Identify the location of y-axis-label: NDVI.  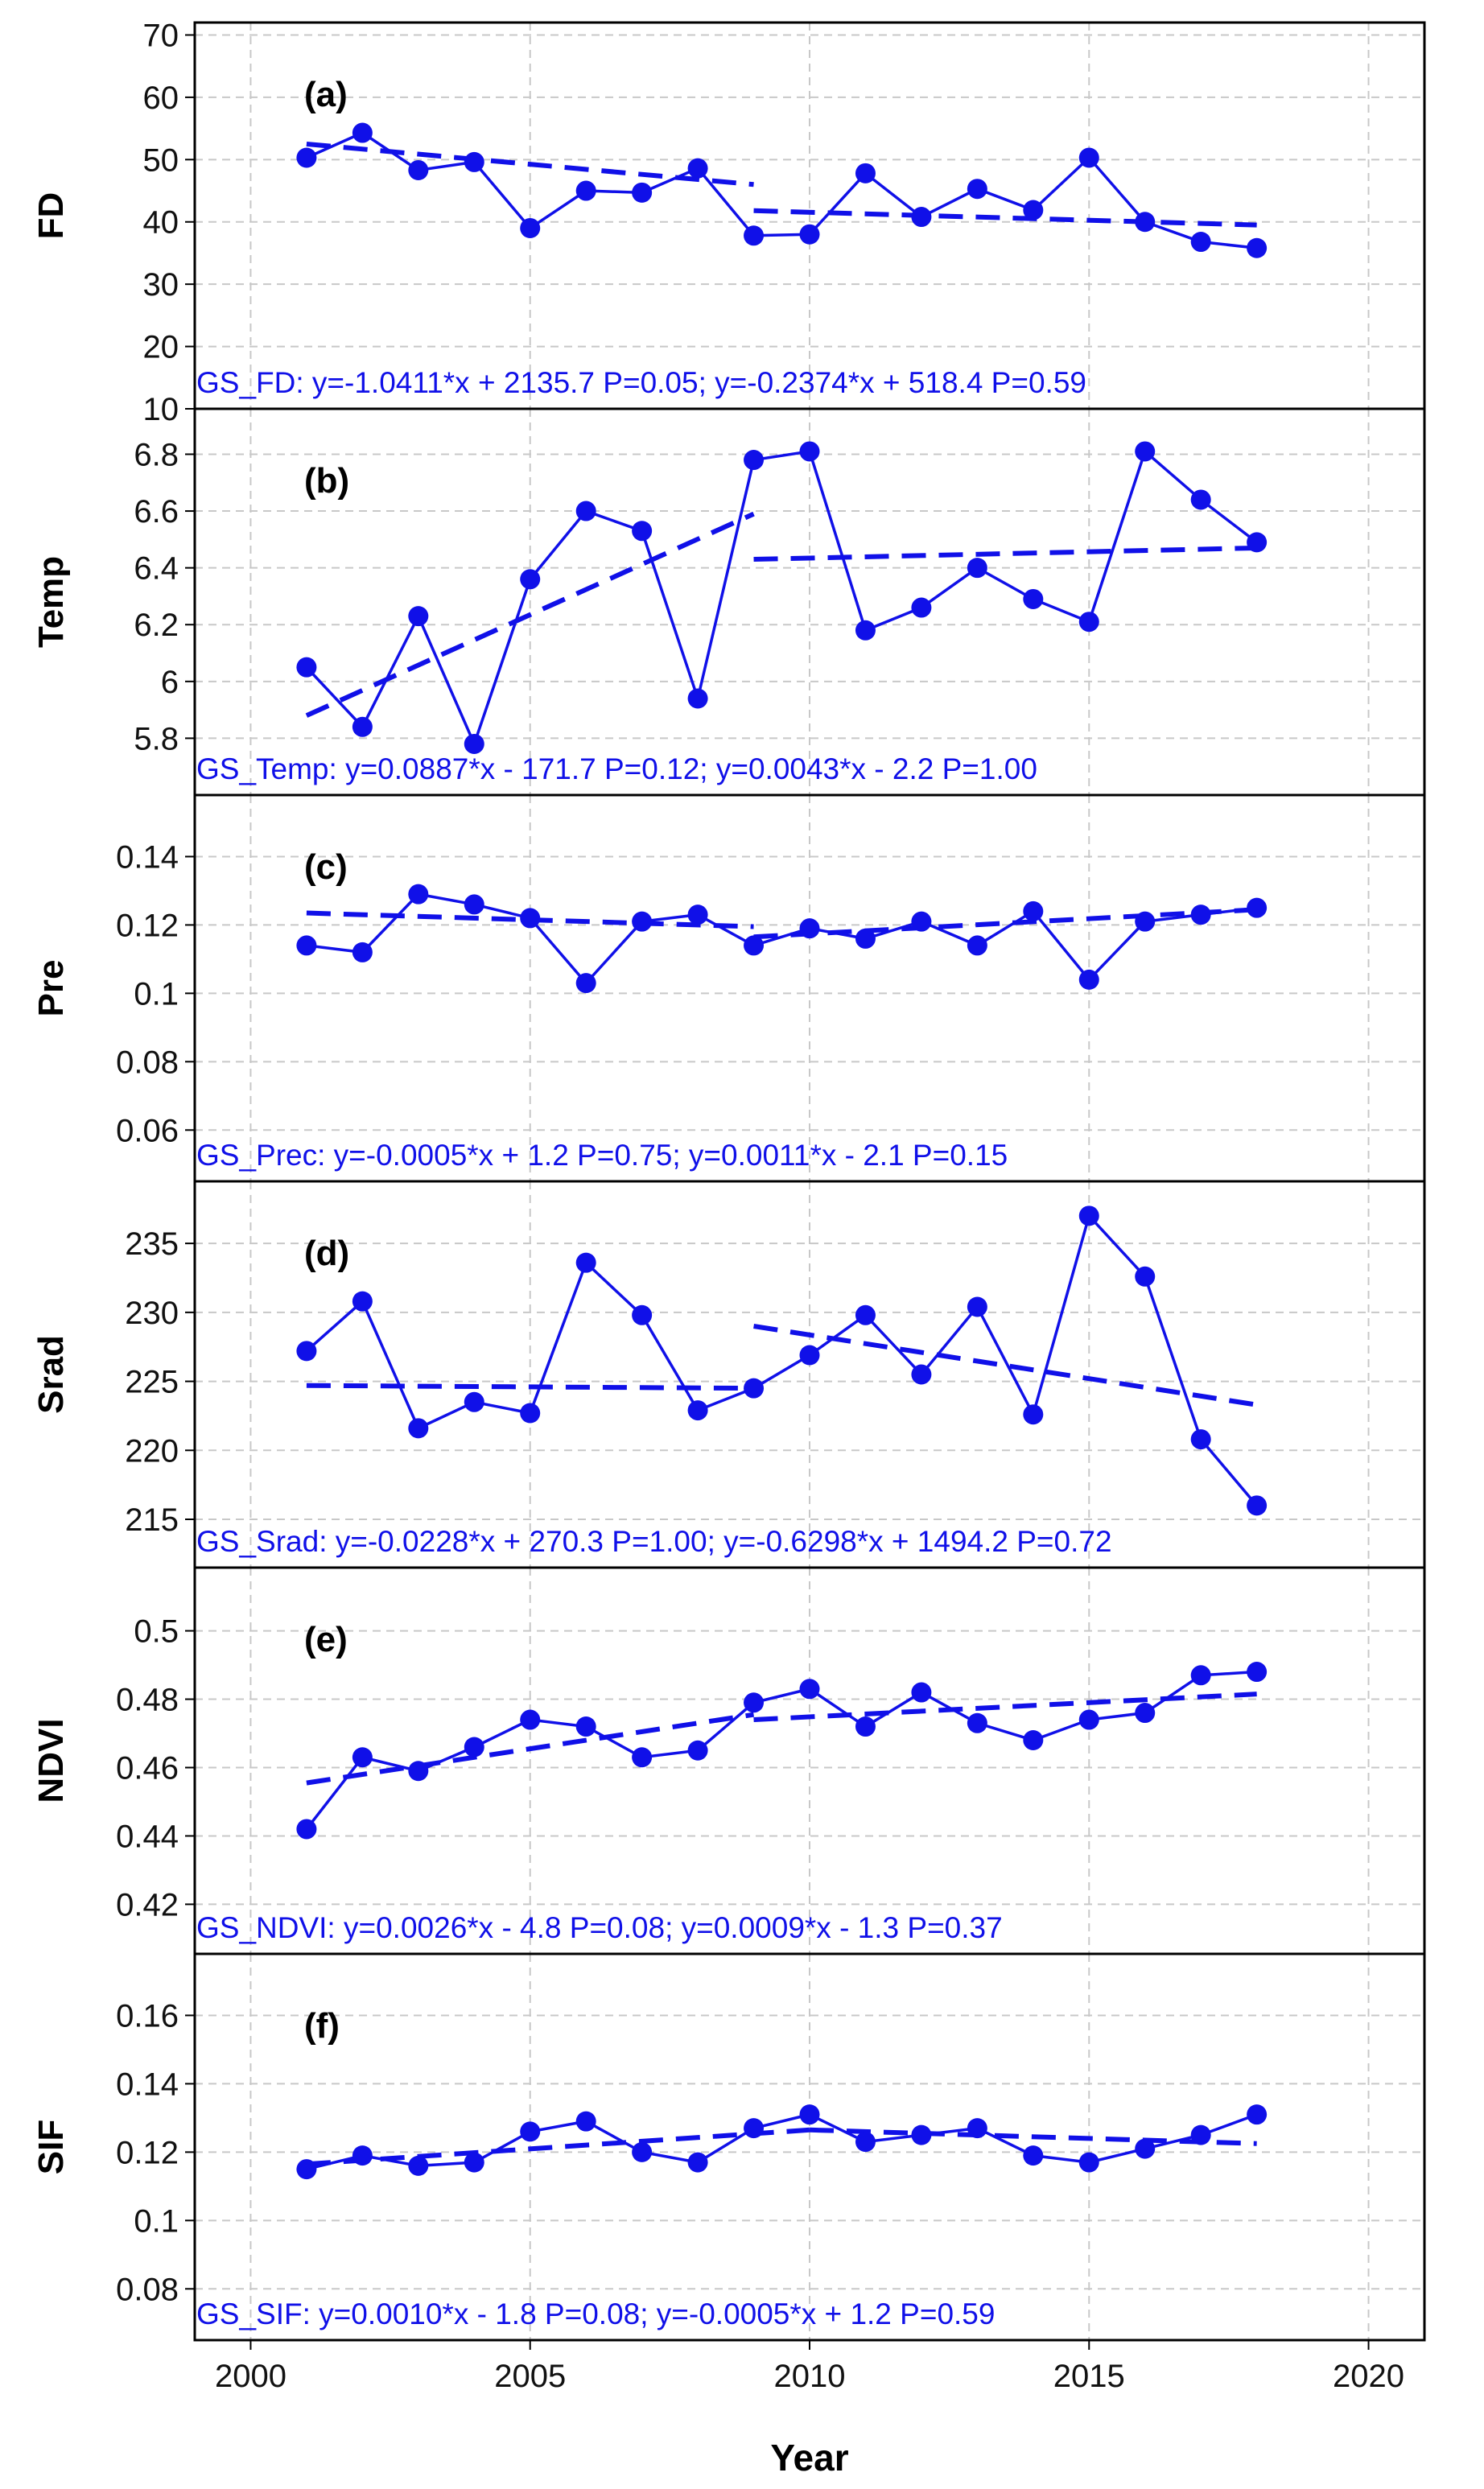
(51, 1760).